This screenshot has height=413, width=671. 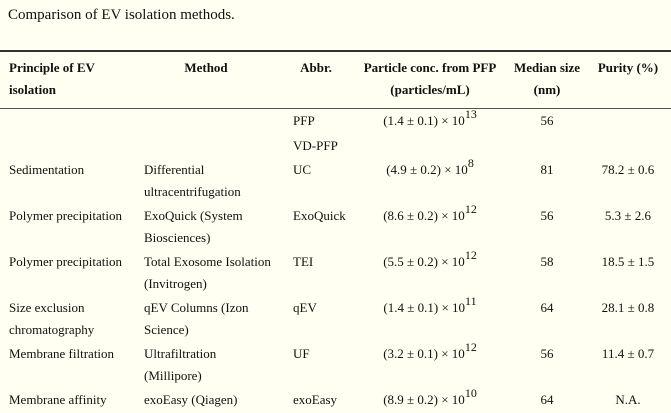 What do you see at coordinates (430, 273) in the screenshot?
I see `cell-particle-conc: (5.5 ± 0.2) × 1012` at bounding box center [430, 273].